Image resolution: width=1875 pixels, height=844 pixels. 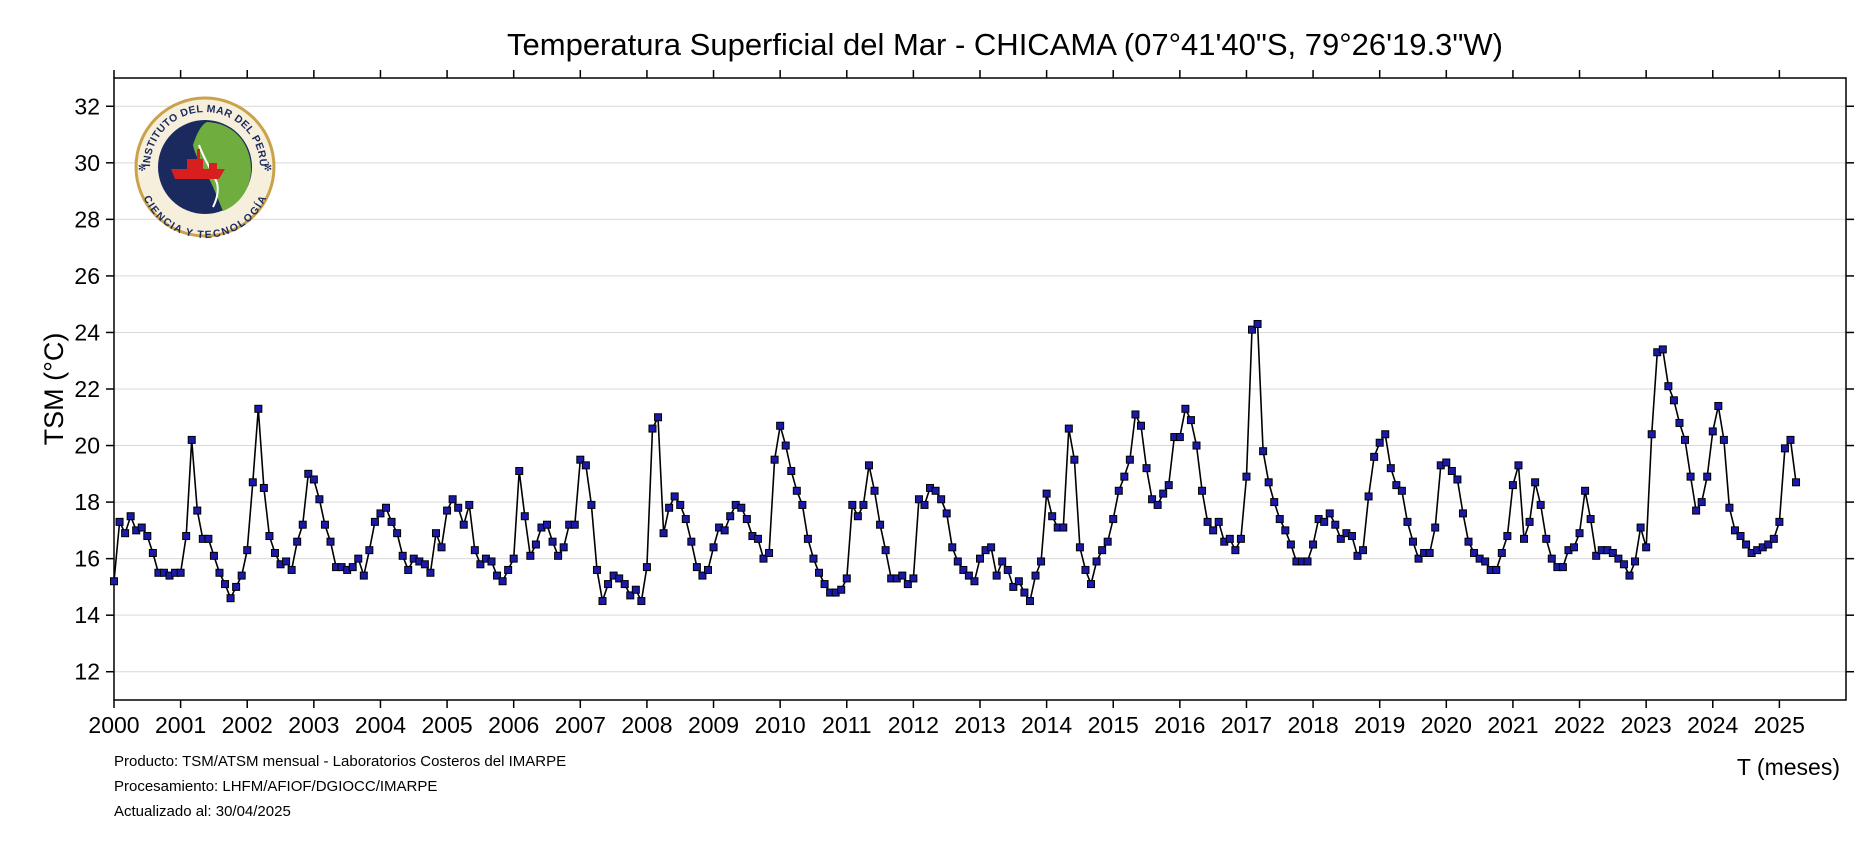 I want to click on y-tick-label: 24, so click(x=87, y=332).